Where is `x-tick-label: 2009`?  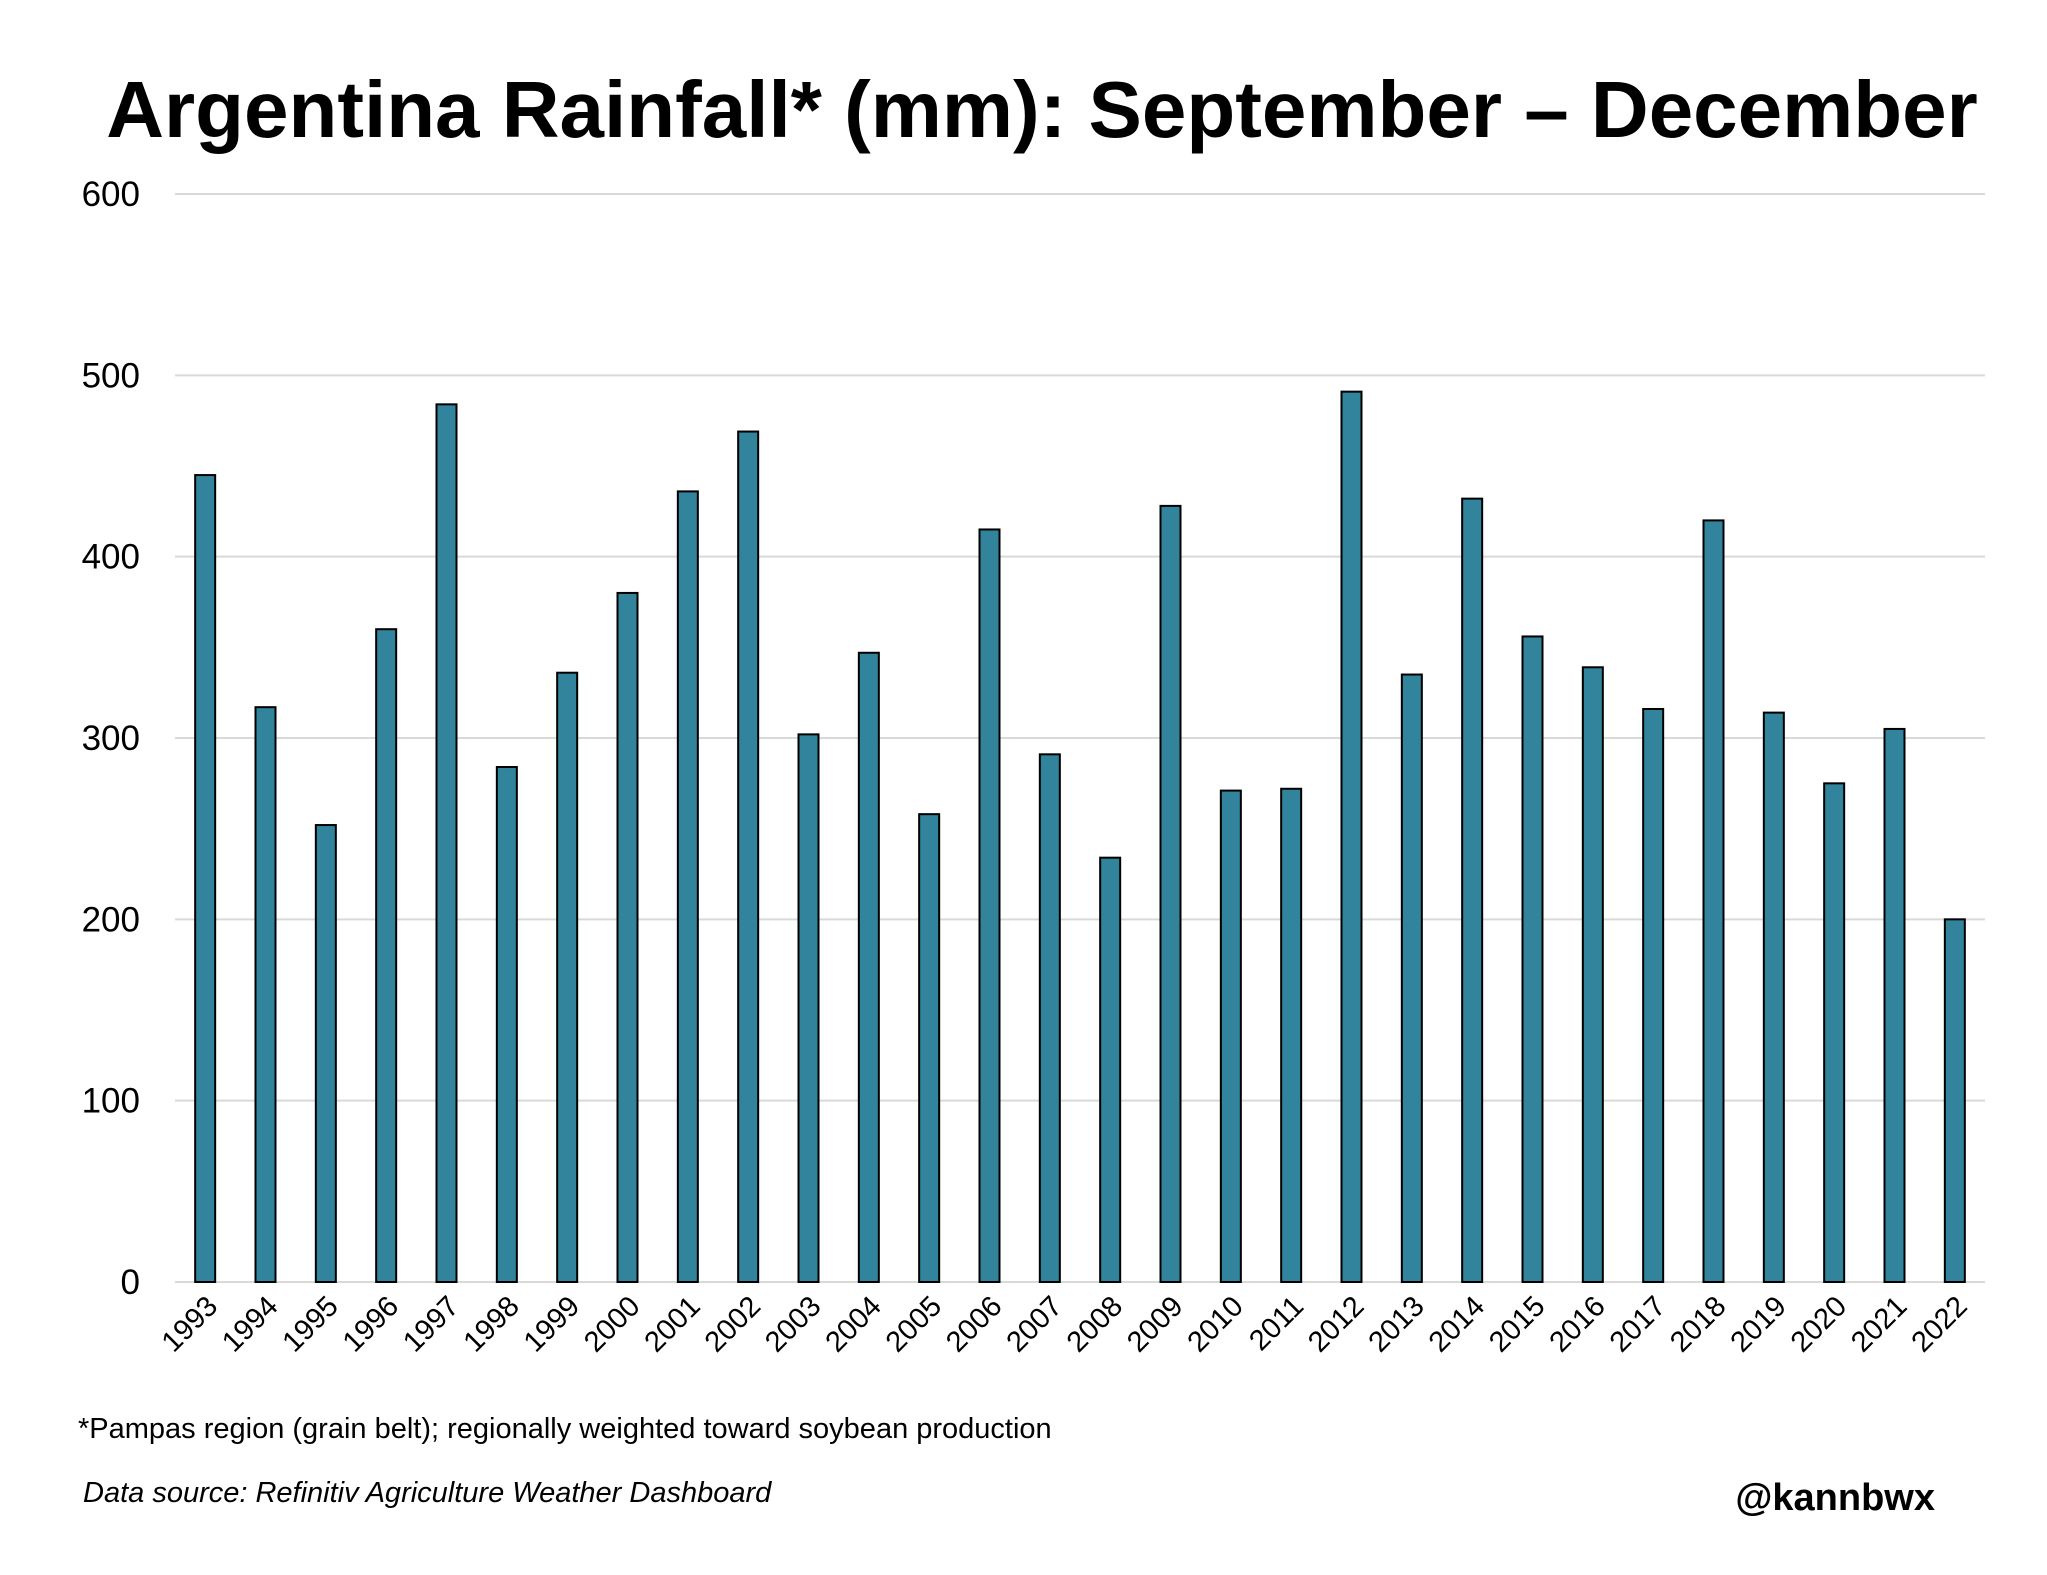
x-tick-label: 2009 is located at coordinates (1155, 1324).